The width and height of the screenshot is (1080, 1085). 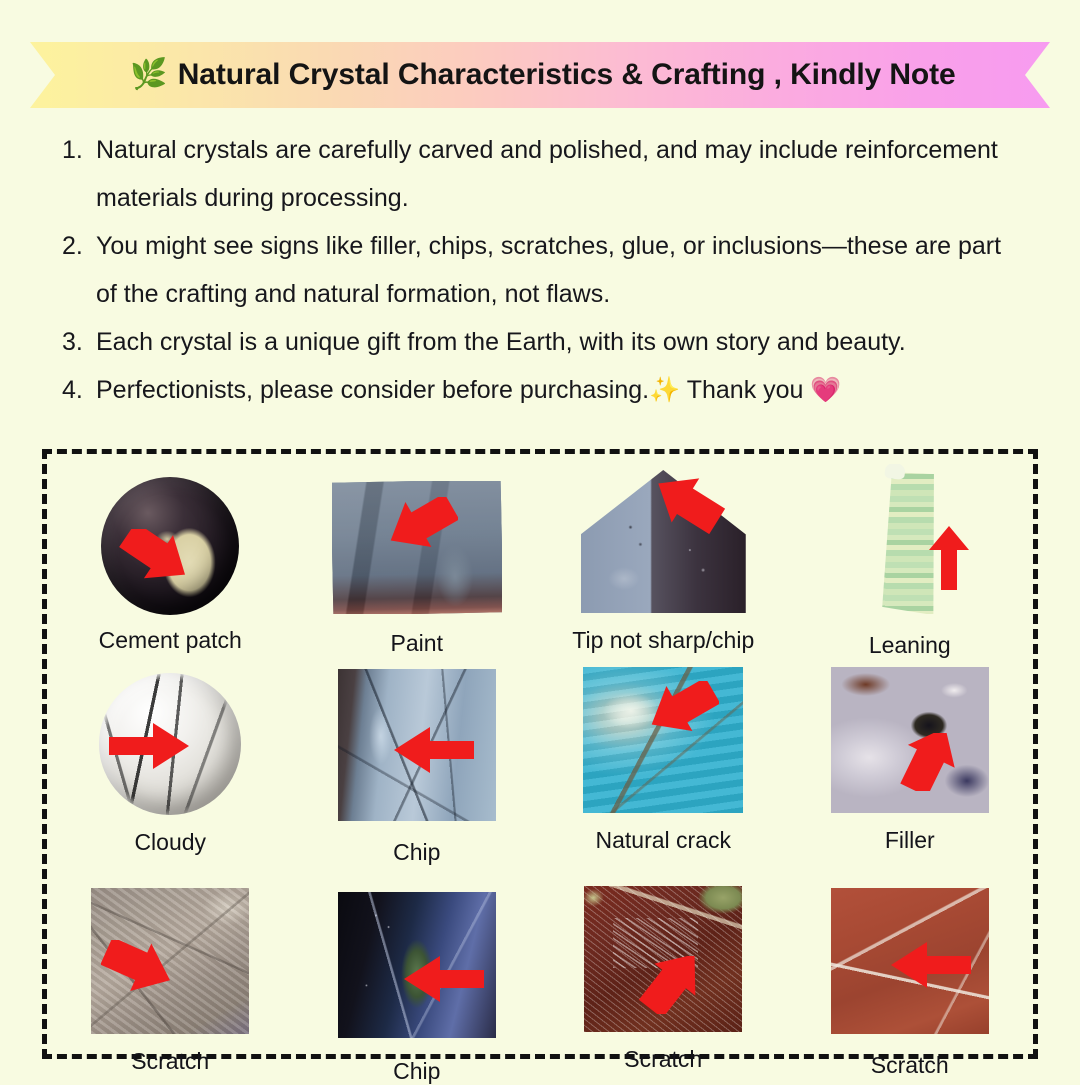 I want to click on gallery-item-label: Leaning, so click(x=909, y=645).